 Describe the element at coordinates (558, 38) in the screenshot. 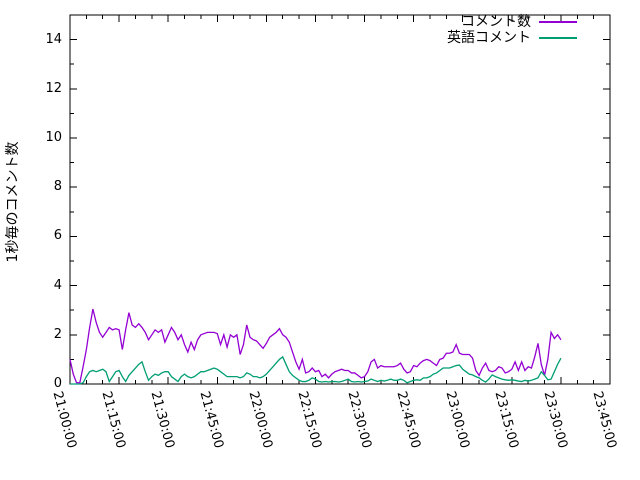

I see `legend-line-sample-english-comments` at that location.